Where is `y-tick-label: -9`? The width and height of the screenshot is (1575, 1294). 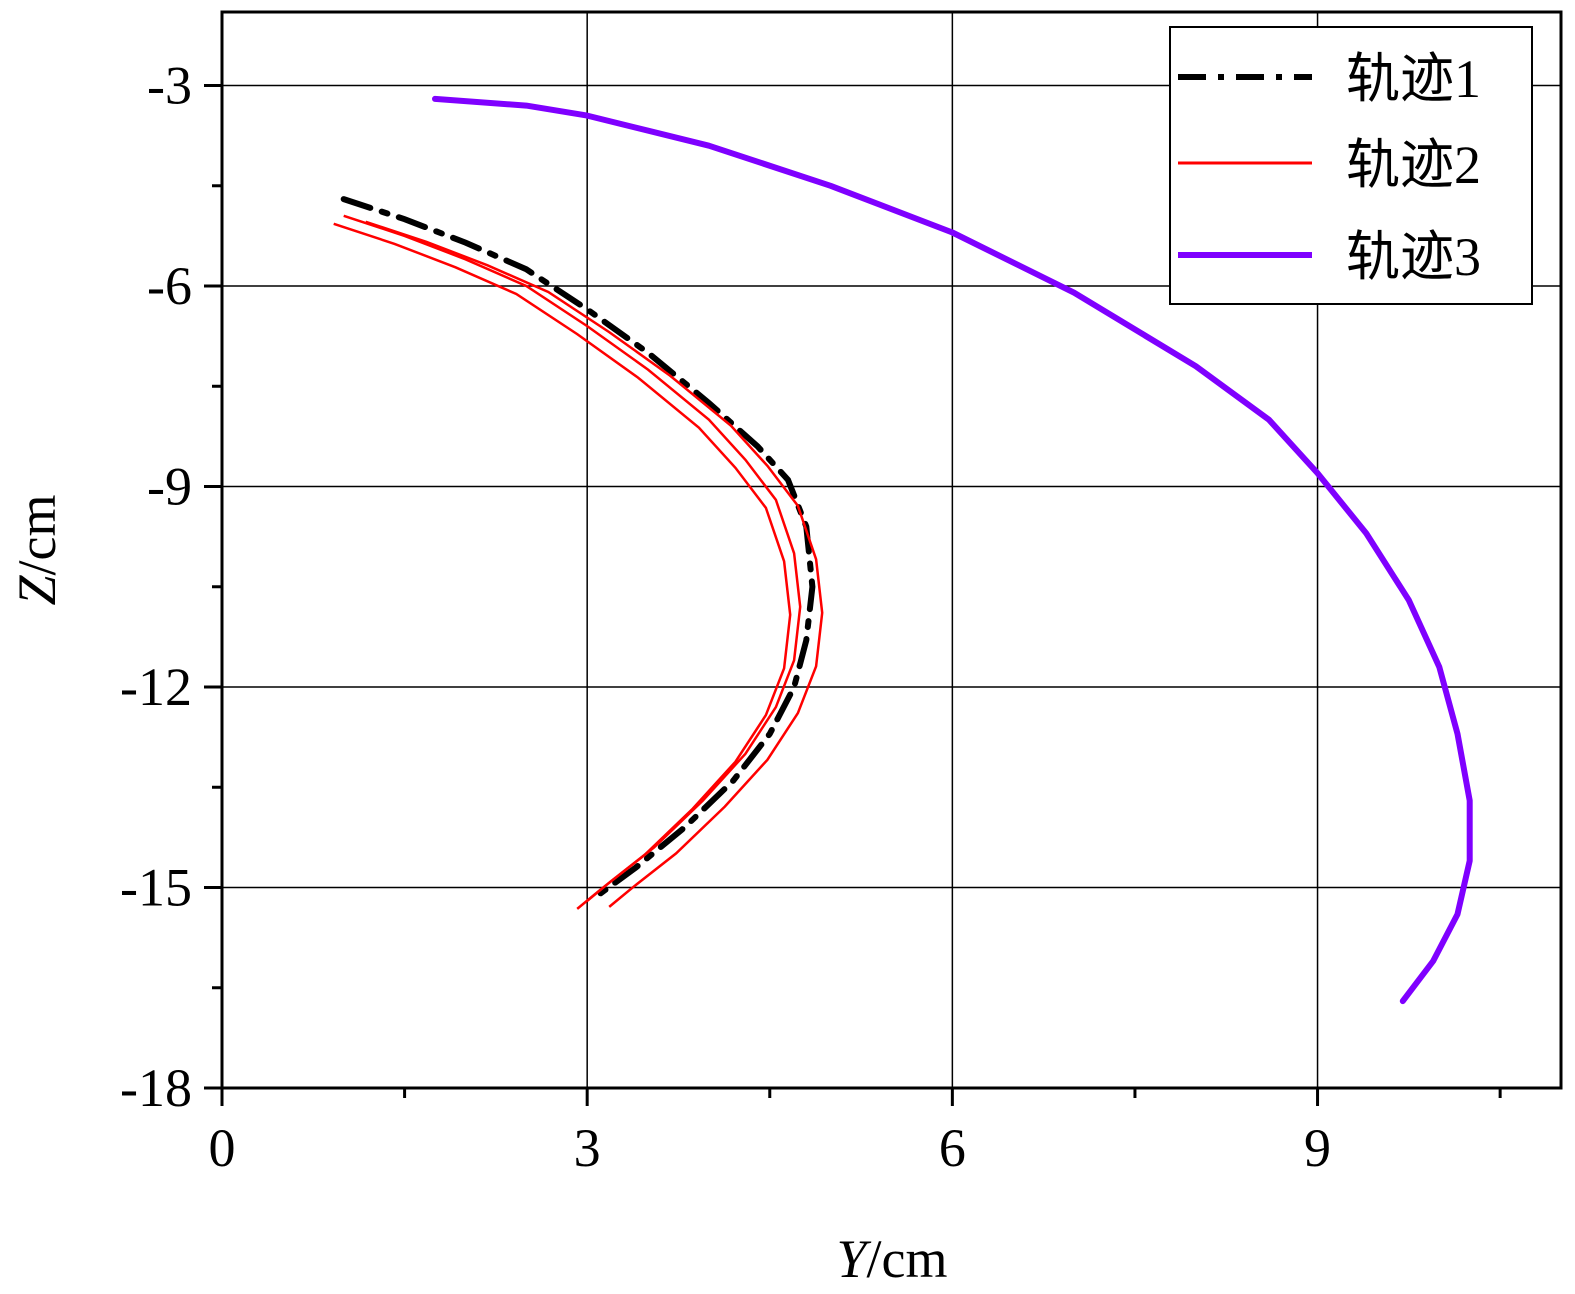
y-tick-label: -9 is located at coordinates (169, 487).